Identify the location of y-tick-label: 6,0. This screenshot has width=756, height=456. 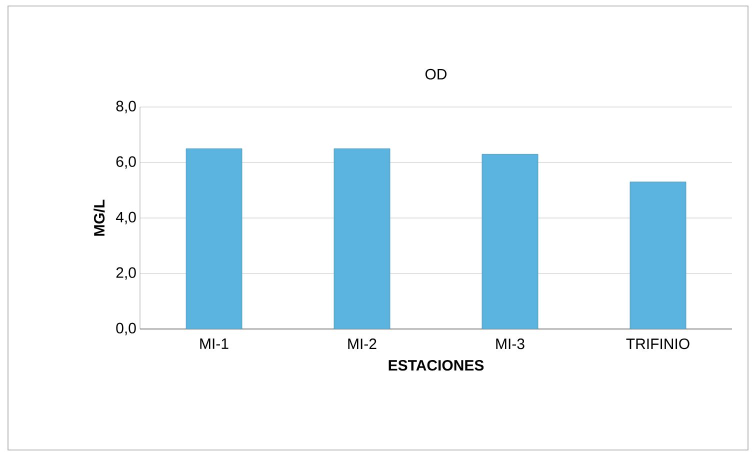
(126, 162).